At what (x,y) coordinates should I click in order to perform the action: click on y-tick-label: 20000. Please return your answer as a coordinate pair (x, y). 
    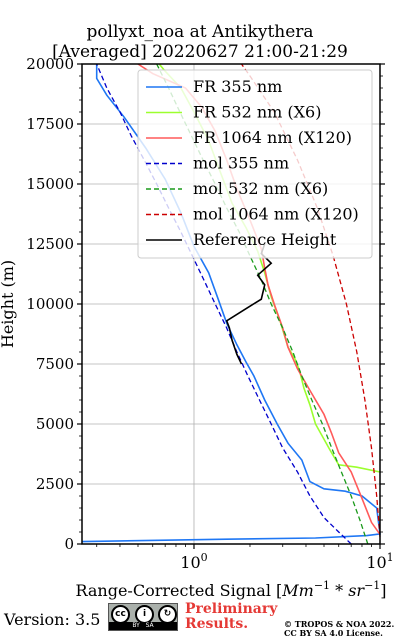
    Looking at the image, I should click on (50, 64).